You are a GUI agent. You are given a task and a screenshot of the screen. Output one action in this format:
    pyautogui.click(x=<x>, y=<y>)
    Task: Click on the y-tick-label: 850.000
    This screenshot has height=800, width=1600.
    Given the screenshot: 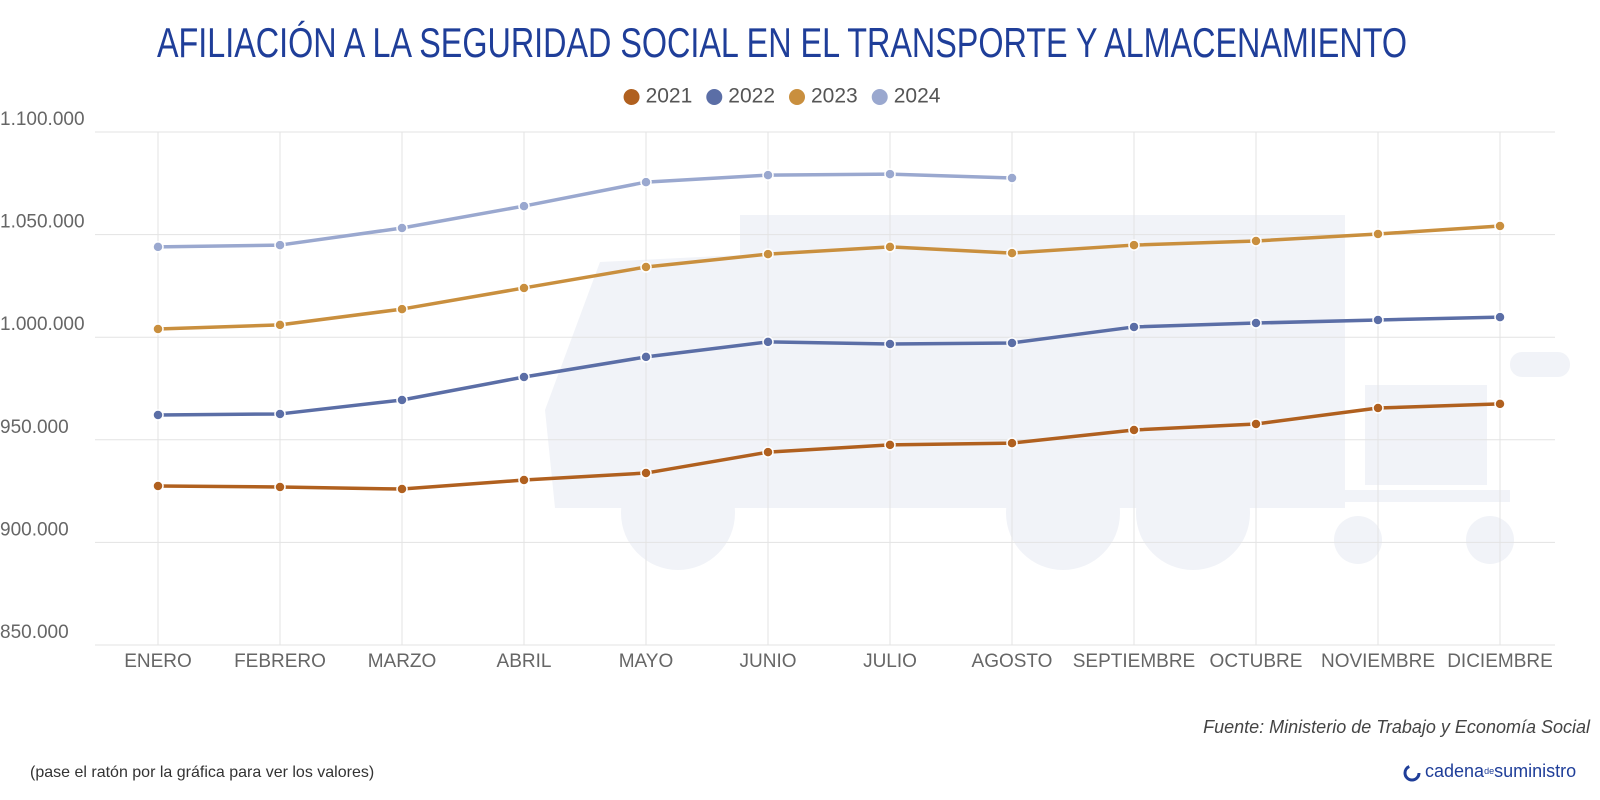 What is the action you would take?
    pyautogui.click(x=34, y=632)
    